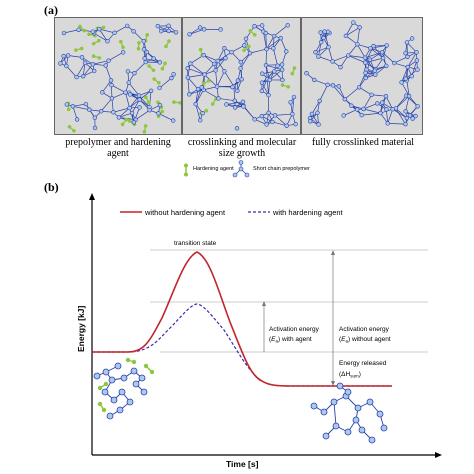 This screenshot has width=474, height=474. Describe the element at coordinates (118, 153) in the screenshot. I see `caption-prepolymer-line2: agent` at that location.